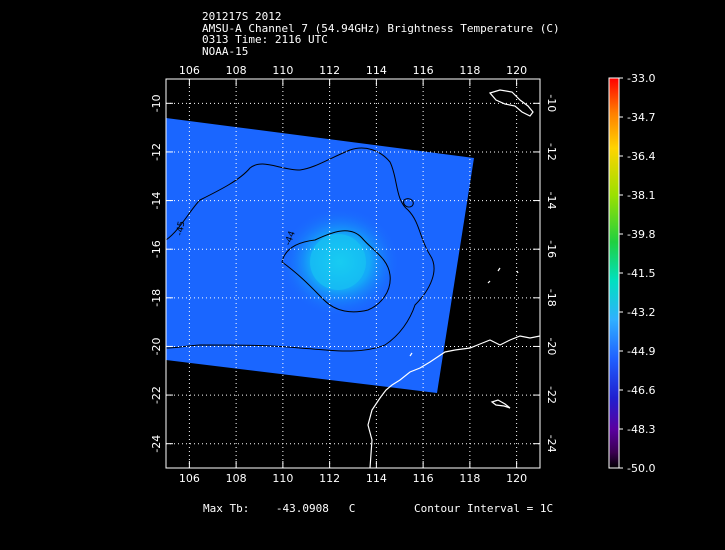 The width and height of the screenshot is (725, 550). I want to click on colorbar-label: -39.8, so click(641, 234).